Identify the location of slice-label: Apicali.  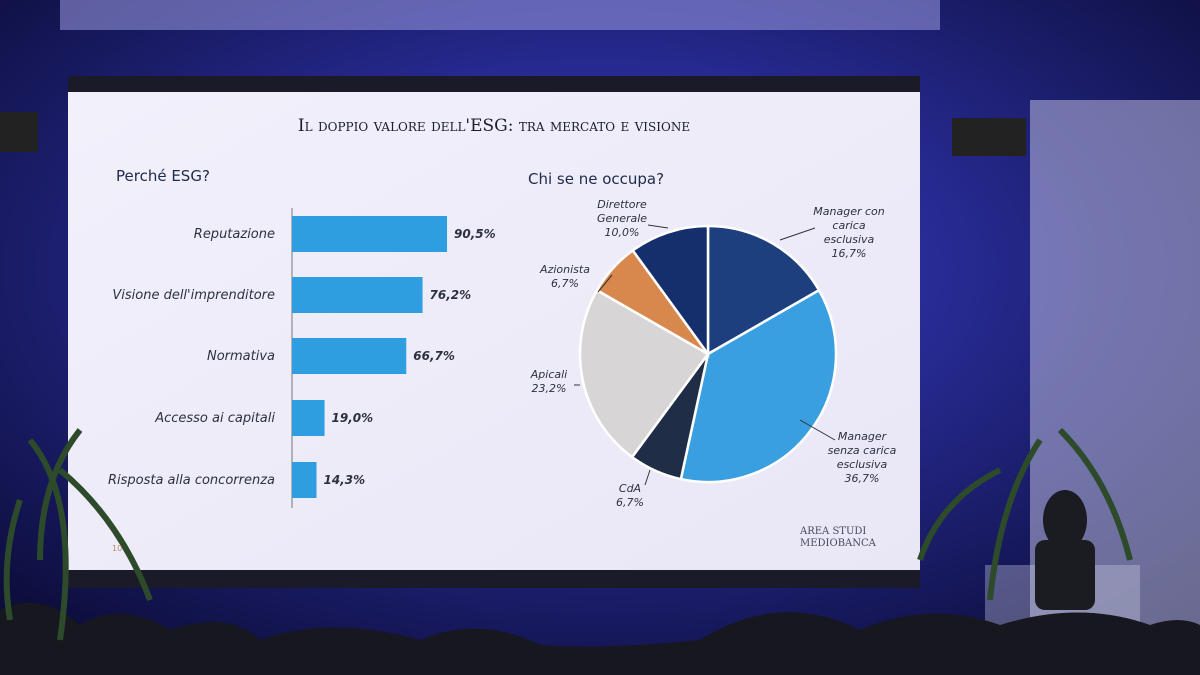
(549, 374).